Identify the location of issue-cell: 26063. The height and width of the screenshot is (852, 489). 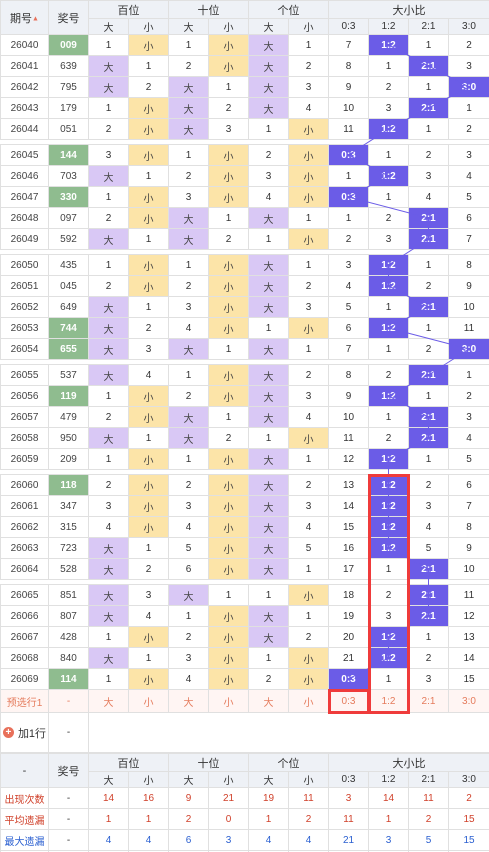
(24, 548).